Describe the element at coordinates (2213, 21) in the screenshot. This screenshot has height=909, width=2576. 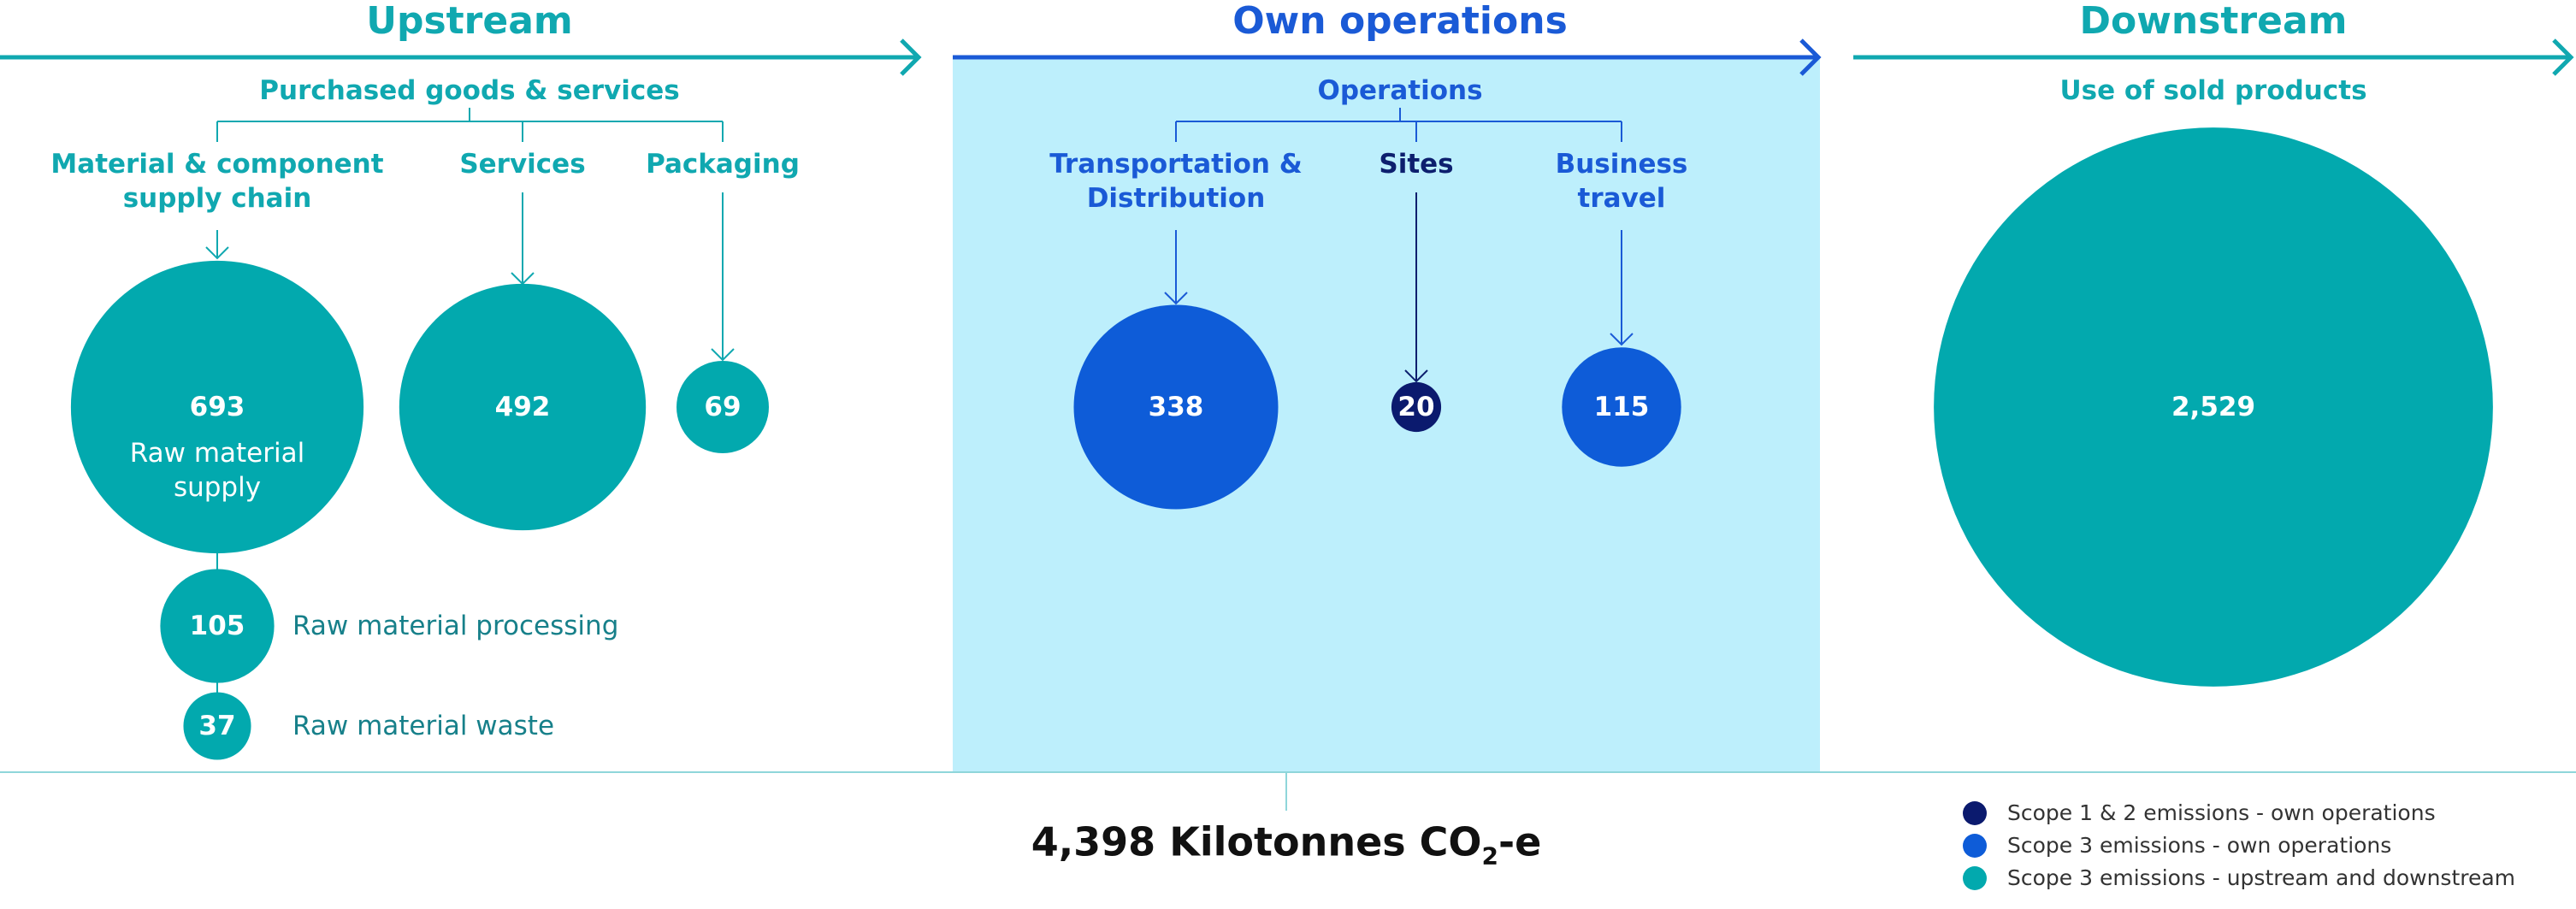
I see `section-title: Downstream` at that location.